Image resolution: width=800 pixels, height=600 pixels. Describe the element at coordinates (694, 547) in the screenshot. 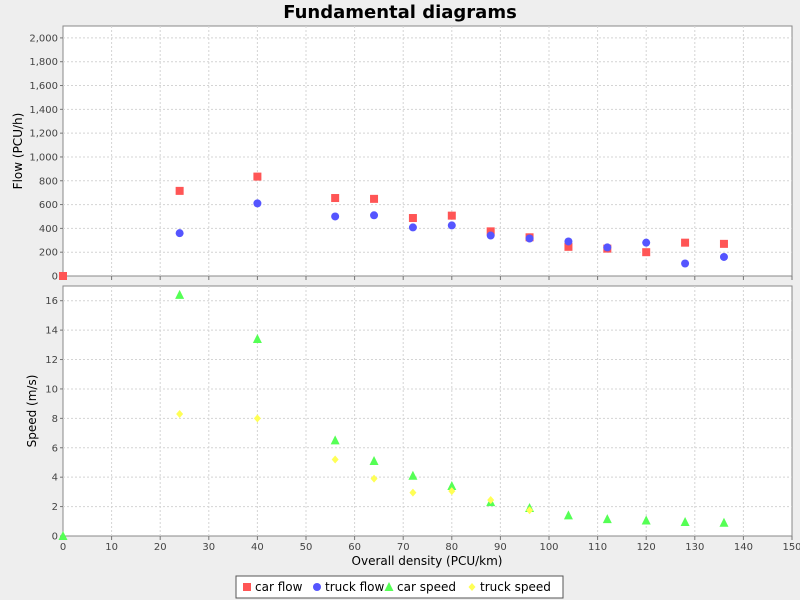

I see `x-tick-label: 130` at that location.